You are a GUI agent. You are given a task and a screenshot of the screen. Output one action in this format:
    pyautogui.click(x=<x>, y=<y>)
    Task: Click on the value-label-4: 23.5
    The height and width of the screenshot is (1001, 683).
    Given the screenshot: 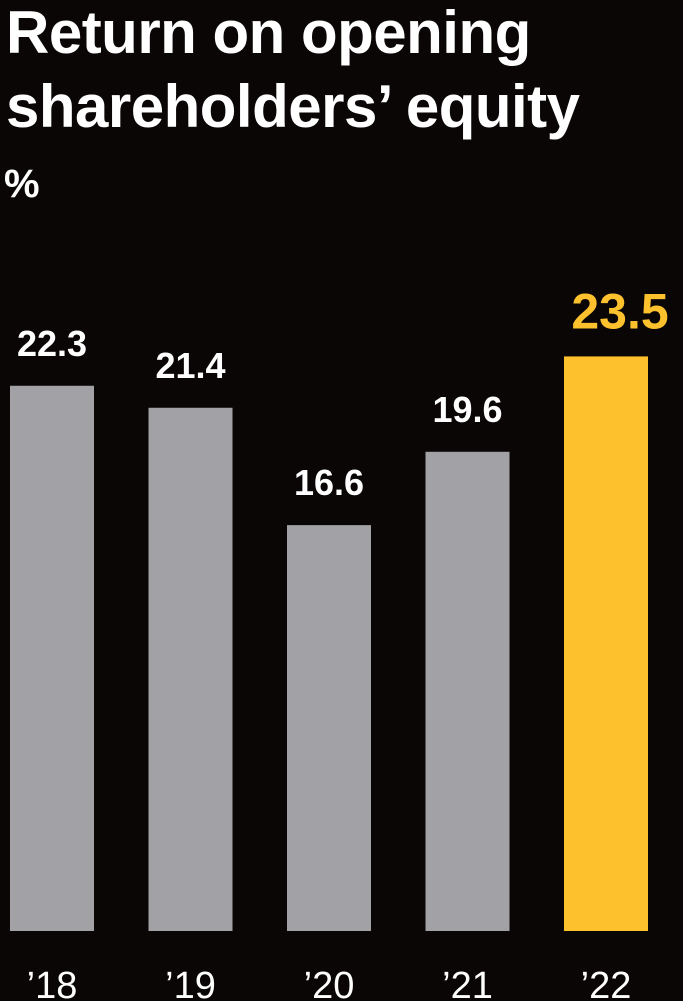 What is the action you would take?
    pyautogui.click(x=619, y=311)
    